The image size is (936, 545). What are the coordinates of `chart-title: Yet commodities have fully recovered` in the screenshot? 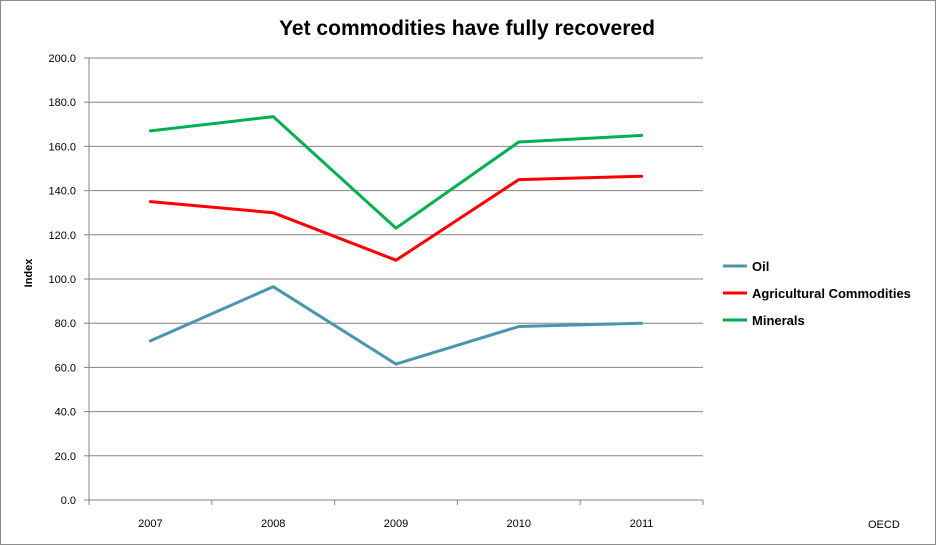 It's located at (467, 28).